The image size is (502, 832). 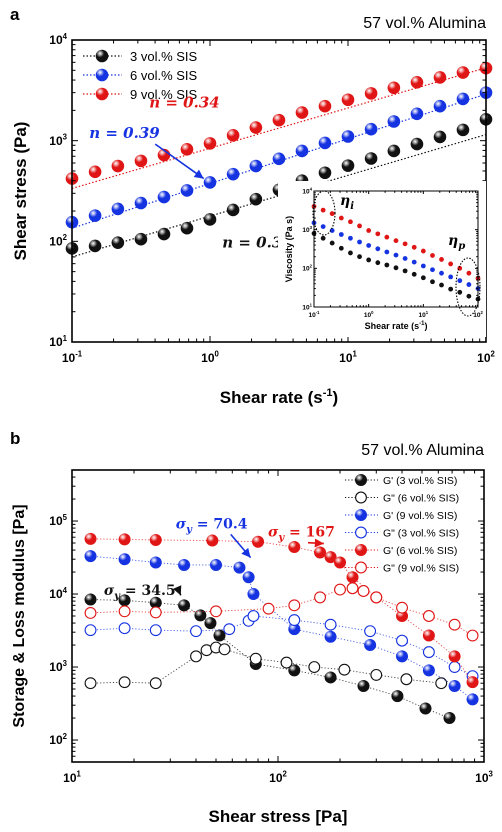 I want to click on legend-label: G' (6 vol.% SIS), so click(x=420, y=551).